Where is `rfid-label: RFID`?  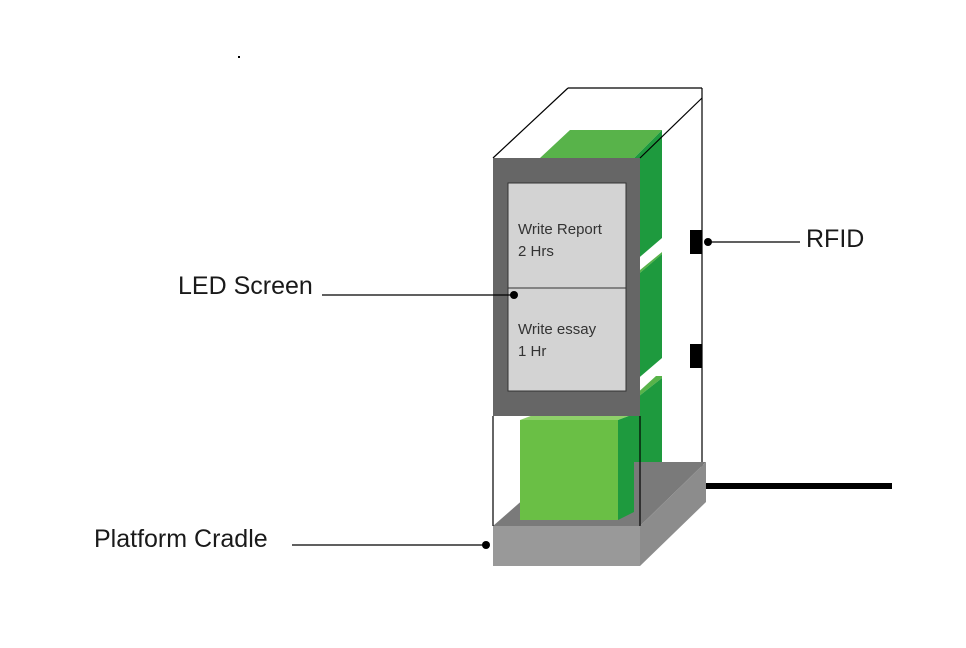
rfid-label: RFID is located at coordinates (835, 239).